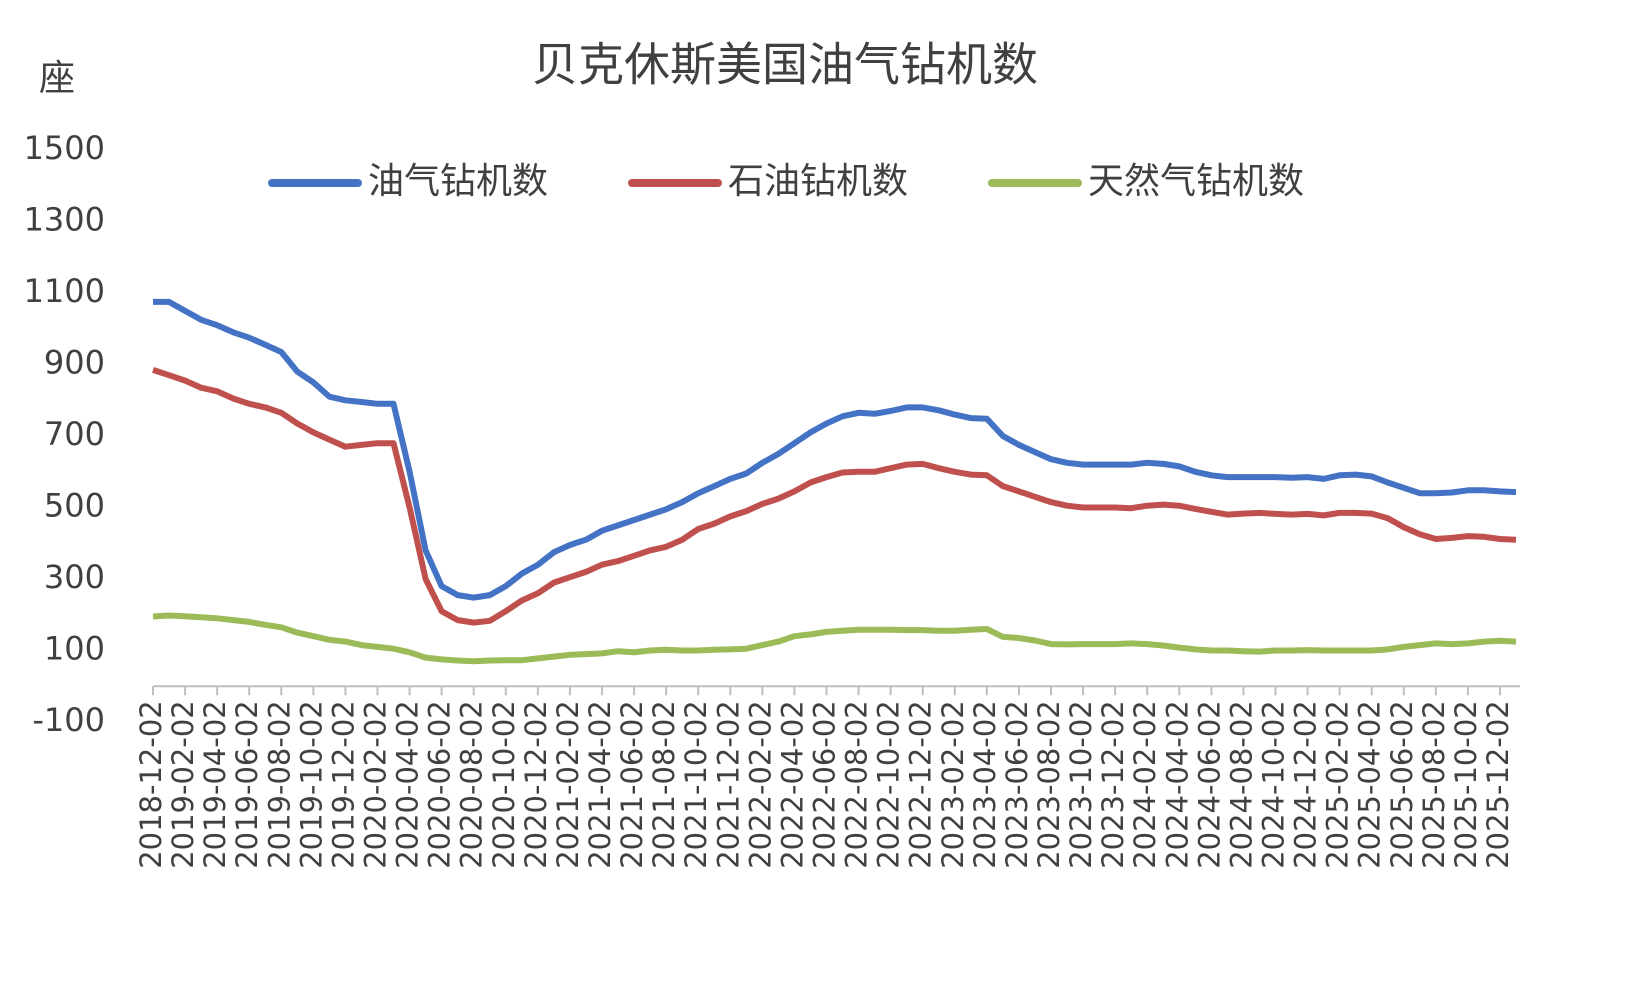 This screenshot has width=1633, height=1007. I want to click on chart-title: 贝克休斯美国油气钻机数, so click(785, 65).